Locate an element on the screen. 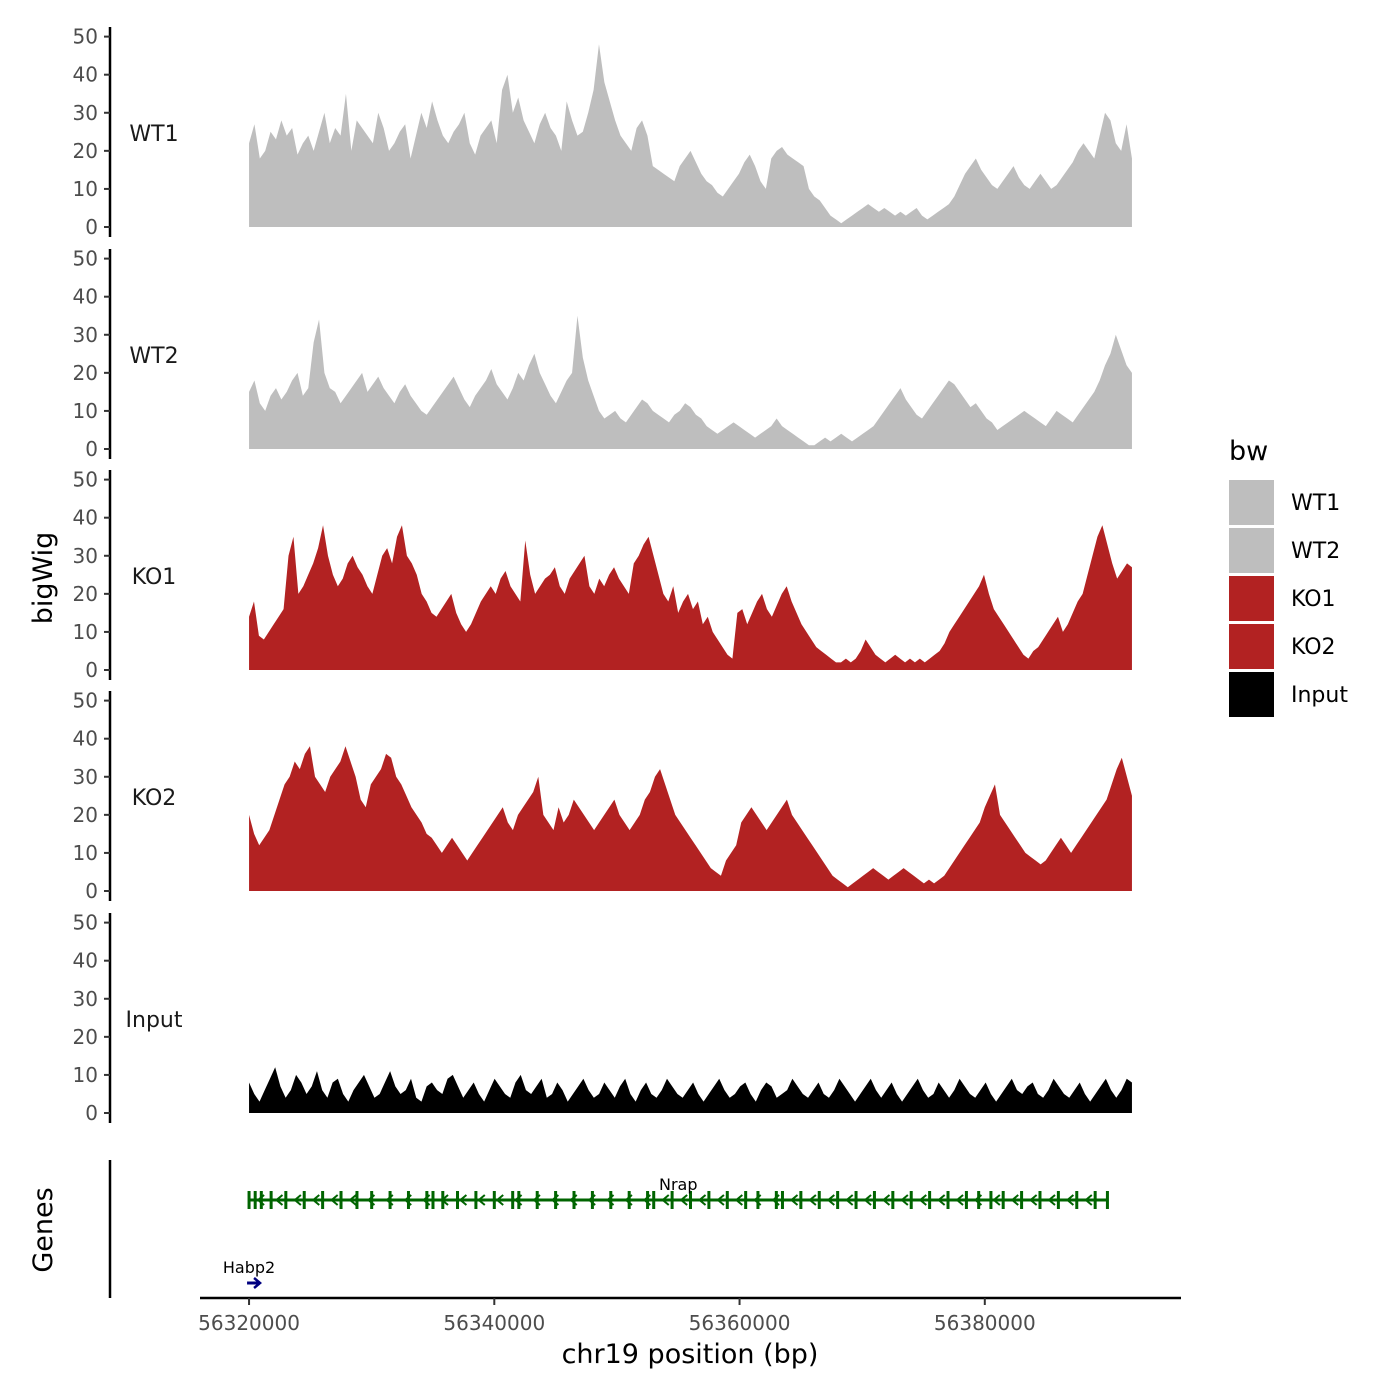  coverage-area-ko1 is located at coordinates (690, 597).